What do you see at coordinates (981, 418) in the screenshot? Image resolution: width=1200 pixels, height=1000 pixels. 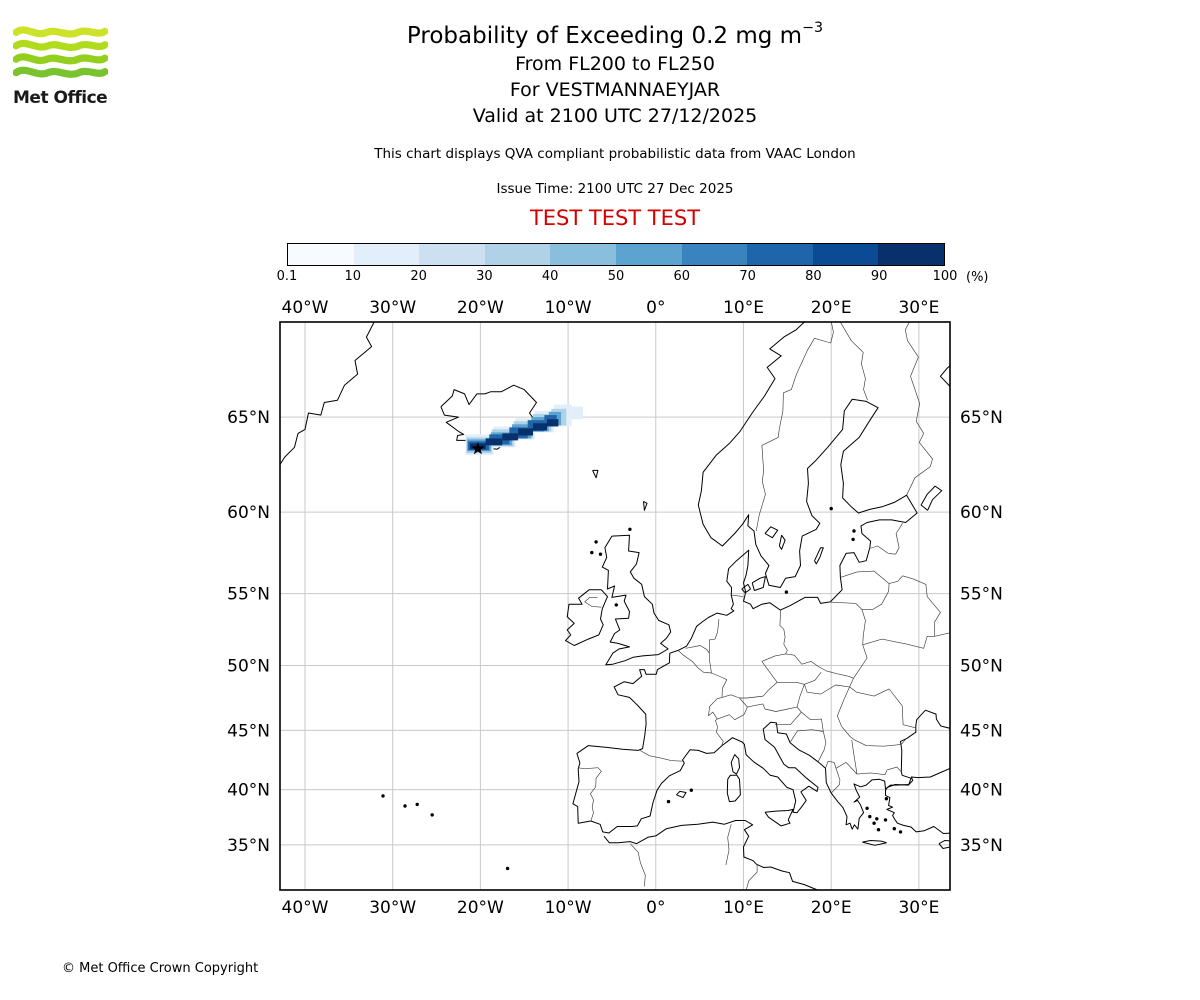 I see `lat-label-right: 65°N` at bounding box center [981, 418].